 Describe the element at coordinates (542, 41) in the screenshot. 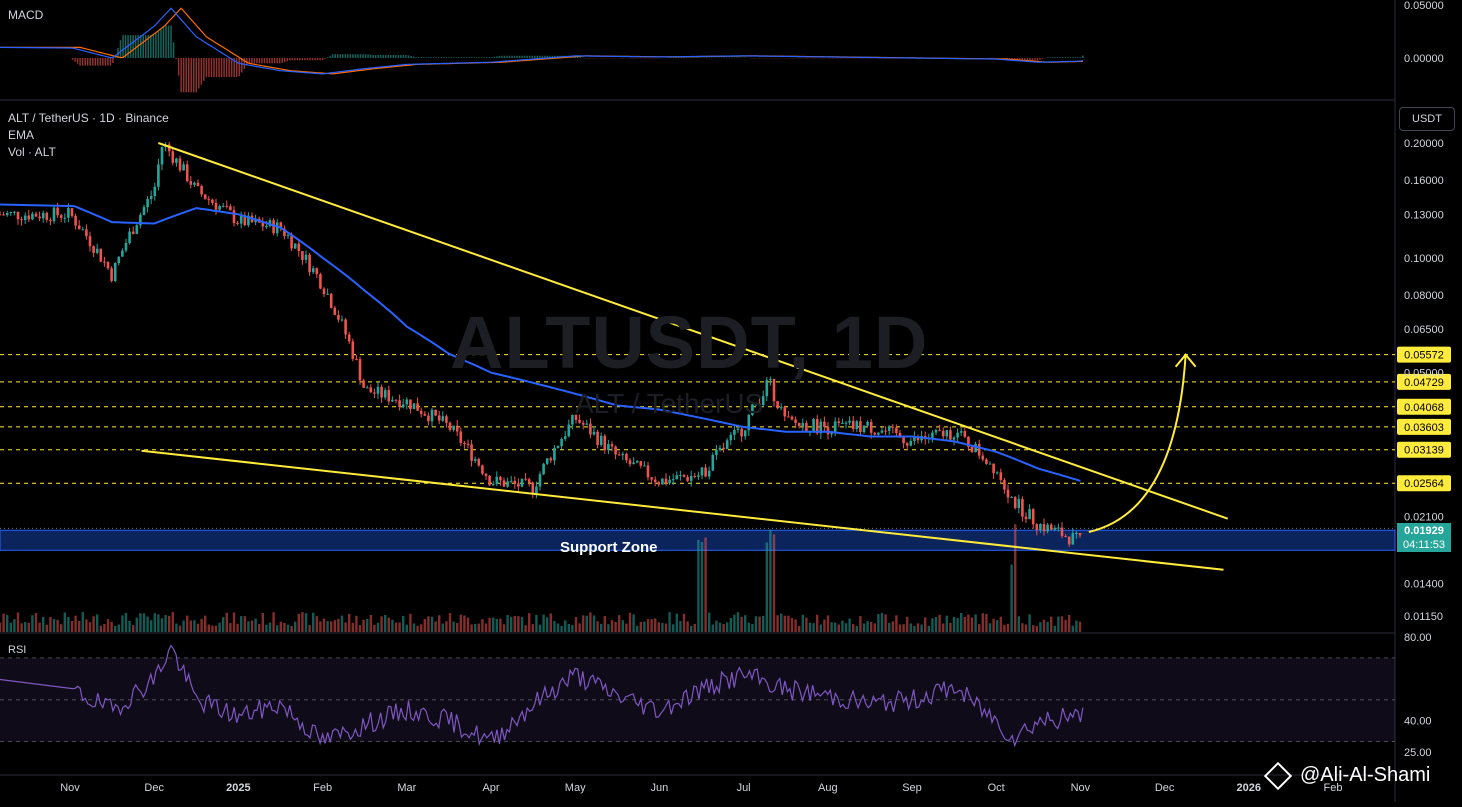

I see `macd-line` at that location.